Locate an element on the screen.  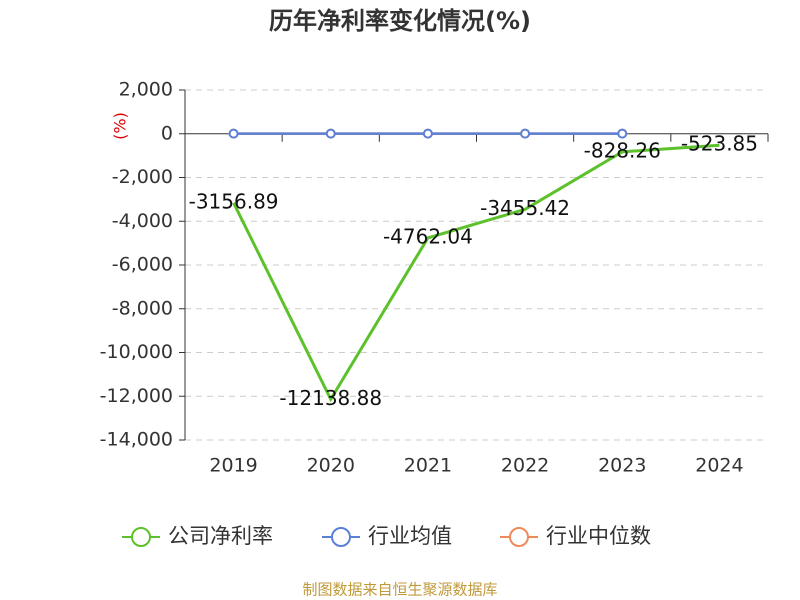
data-label: -3156.89 is located at coordinates (234, 201).